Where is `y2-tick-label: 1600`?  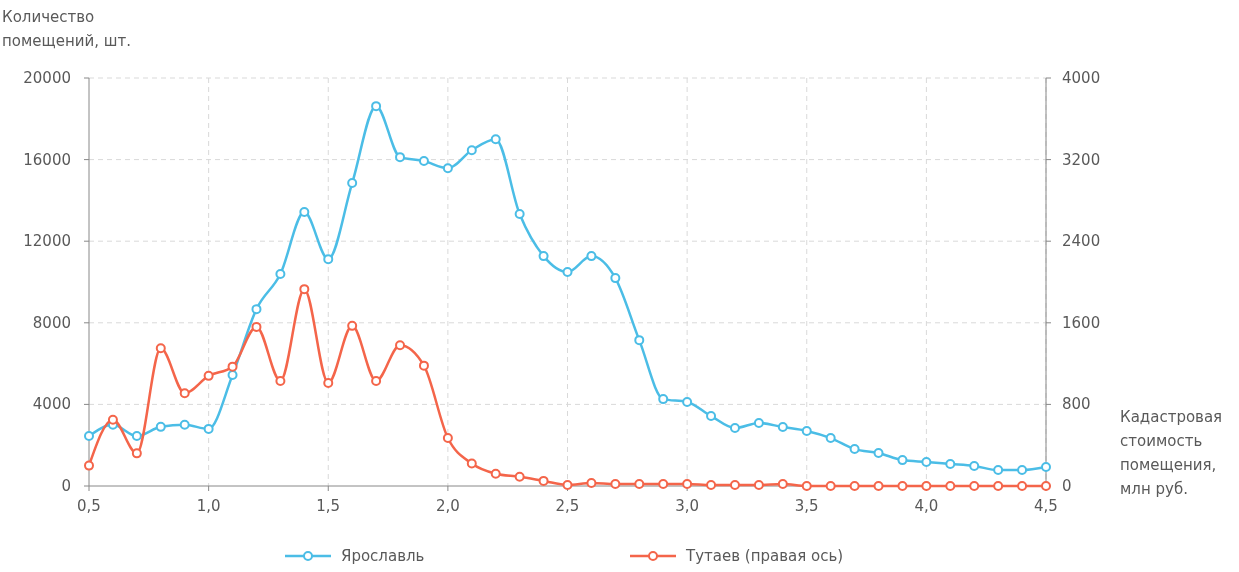 y2-tick-label: 1600 is located at coordinates (1081, 322).